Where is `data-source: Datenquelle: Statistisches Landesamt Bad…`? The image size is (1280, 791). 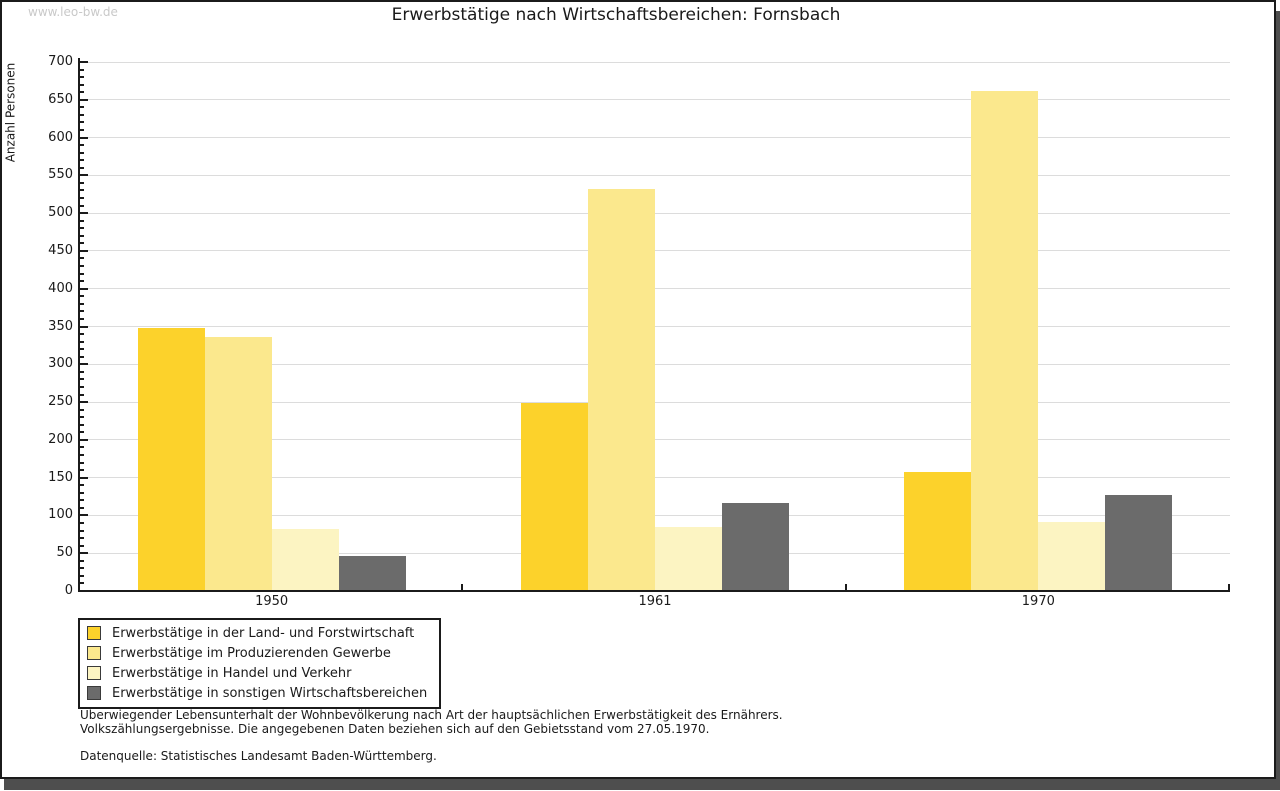 data-source: Datenquelle: Statistisches Landesamt Bad… is located at coordinates (258, 756).